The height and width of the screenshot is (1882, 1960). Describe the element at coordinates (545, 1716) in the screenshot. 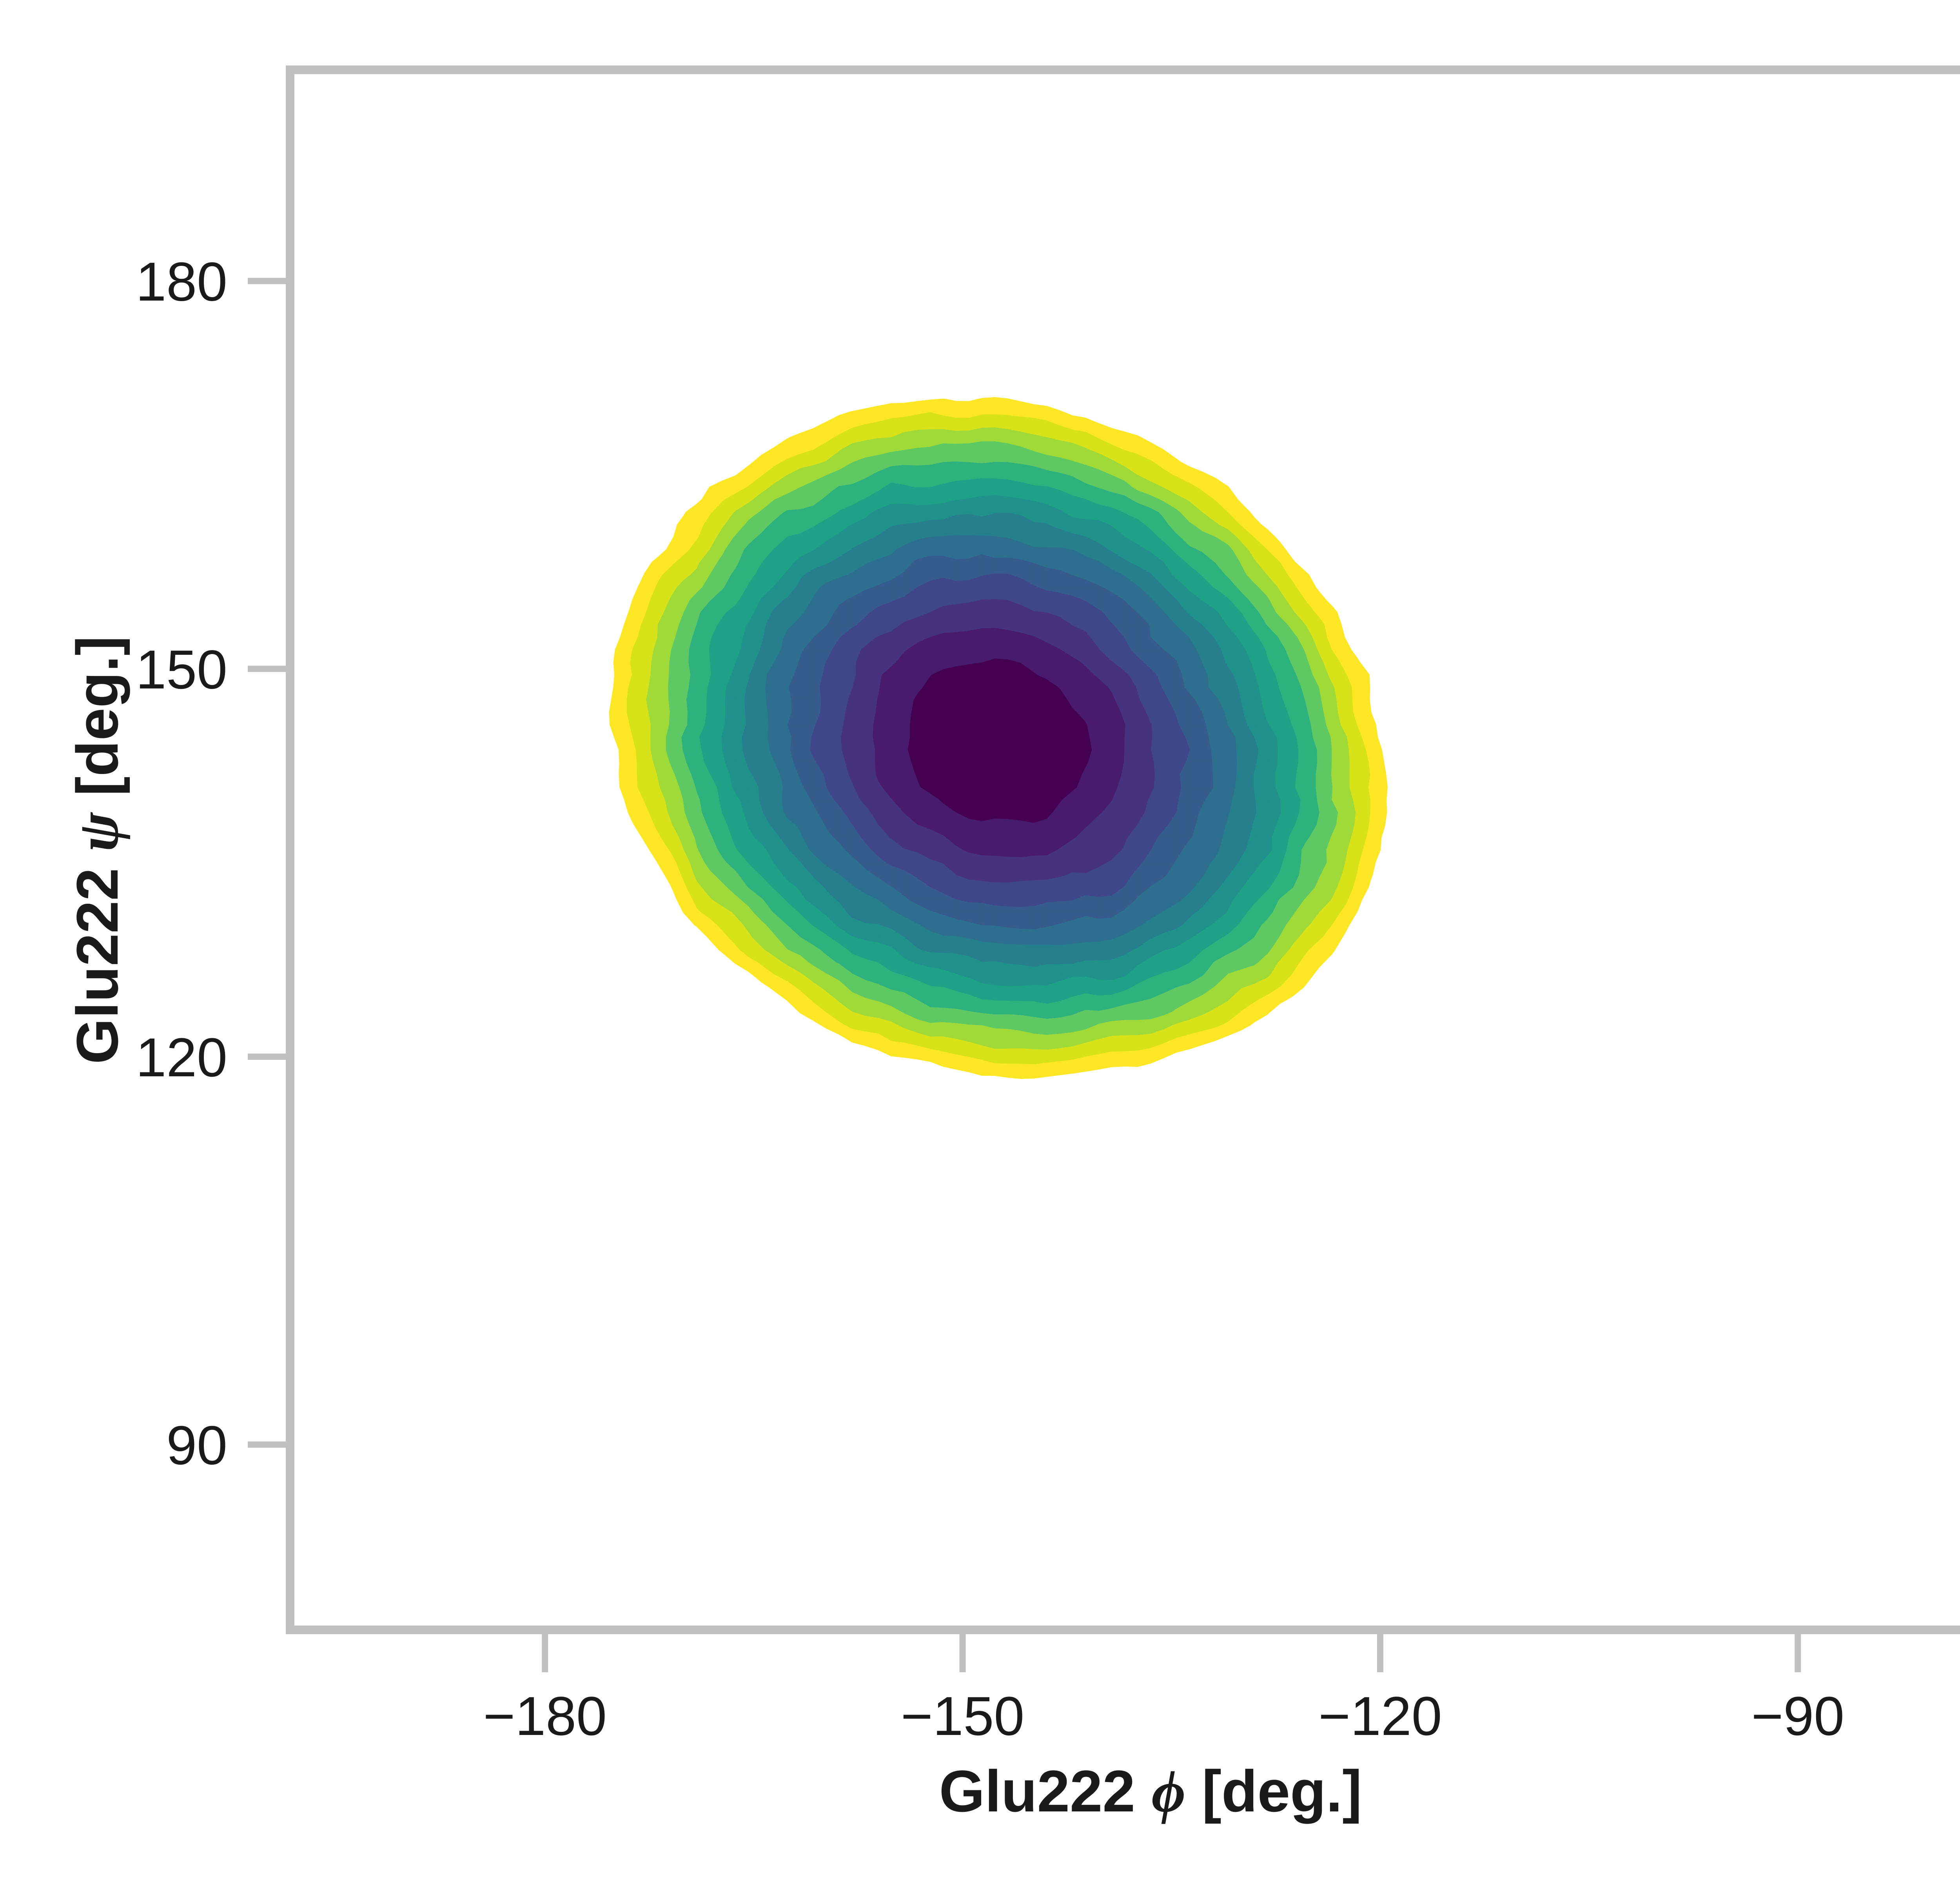

I see `x-tick-label: −180` at that location.